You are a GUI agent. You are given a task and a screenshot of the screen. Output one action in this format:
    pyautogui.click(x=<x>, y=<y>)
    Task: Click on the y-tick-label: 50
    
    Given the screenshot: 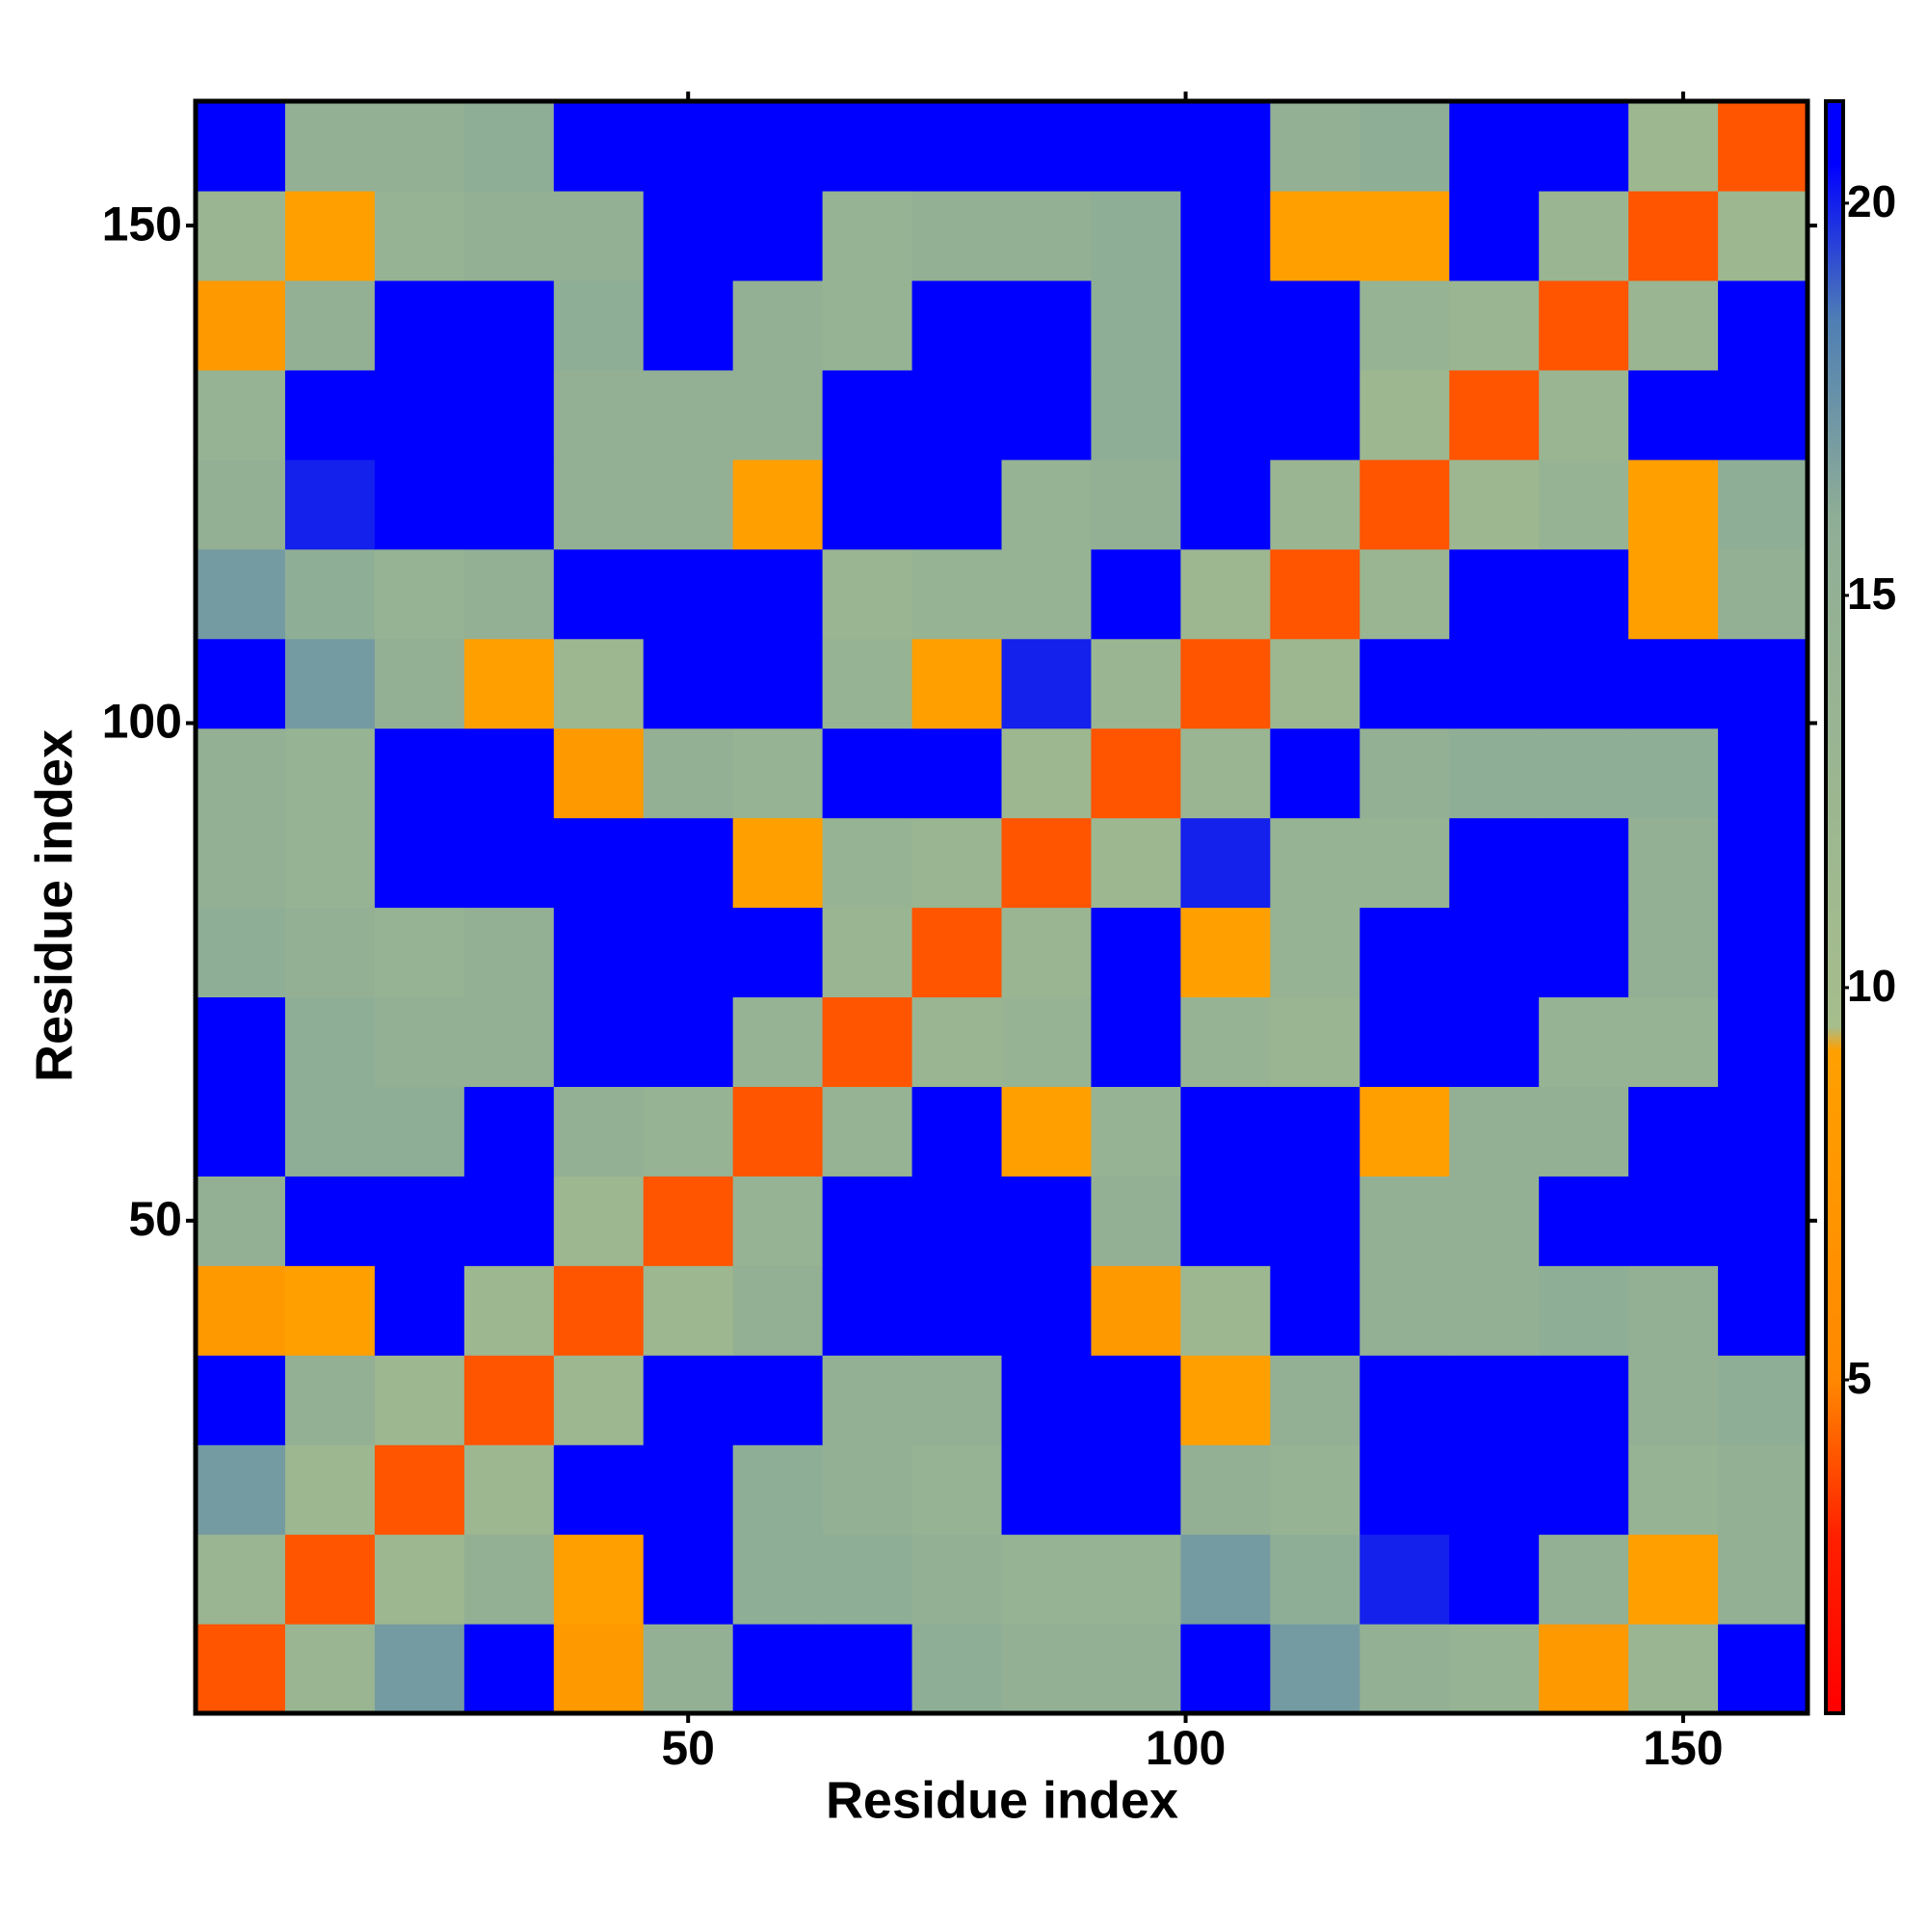 What is the action you would take?
    pyautogui.click(x=155, y=1219)
    